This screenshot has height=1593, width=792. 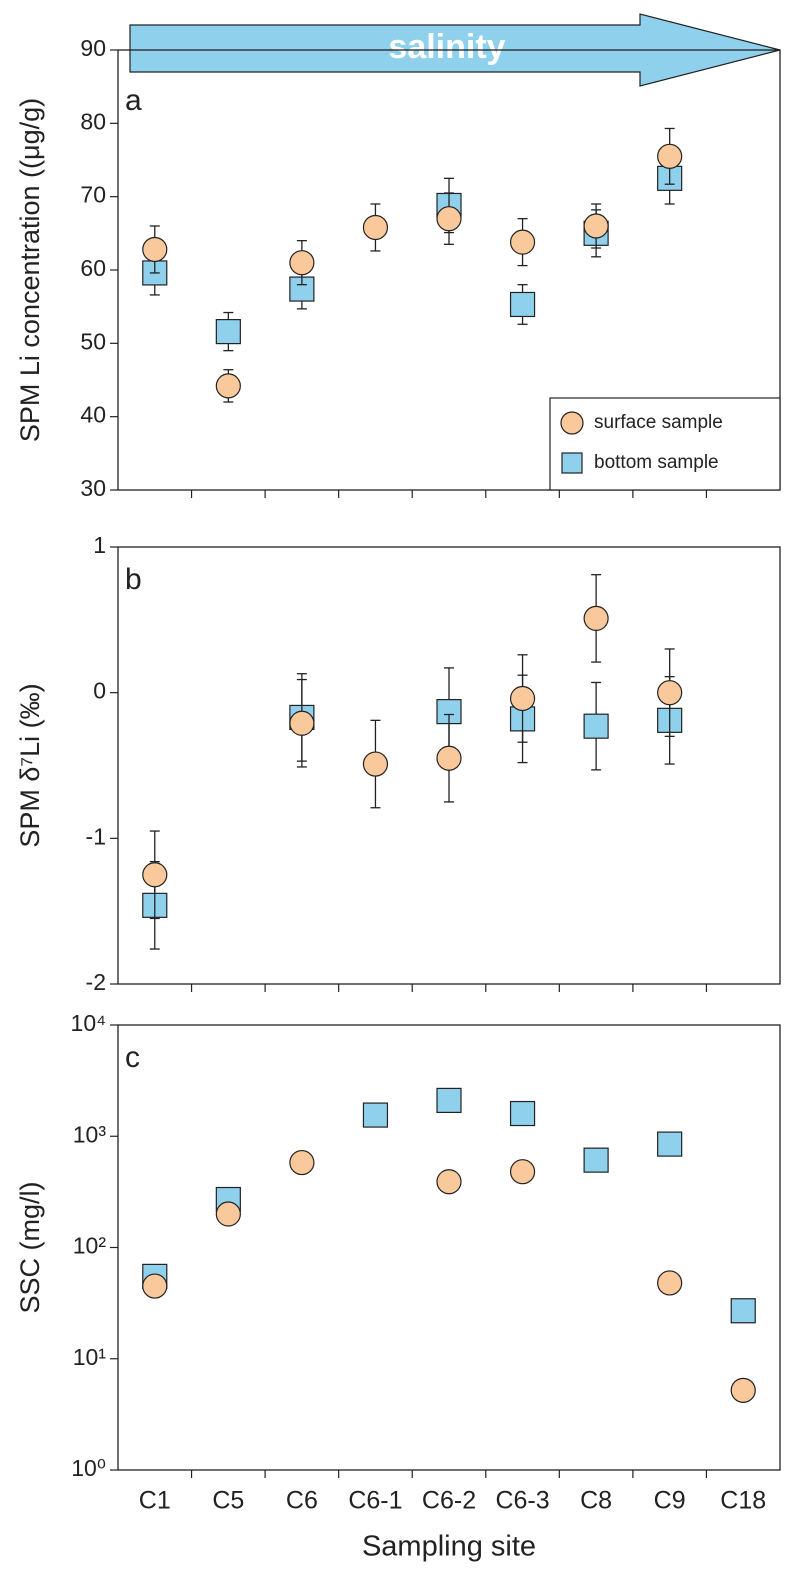 What do you see at coordinates (93, 415) in the screenshot?
I see `y-tick-label: 40` at bounding box center [93, 415].